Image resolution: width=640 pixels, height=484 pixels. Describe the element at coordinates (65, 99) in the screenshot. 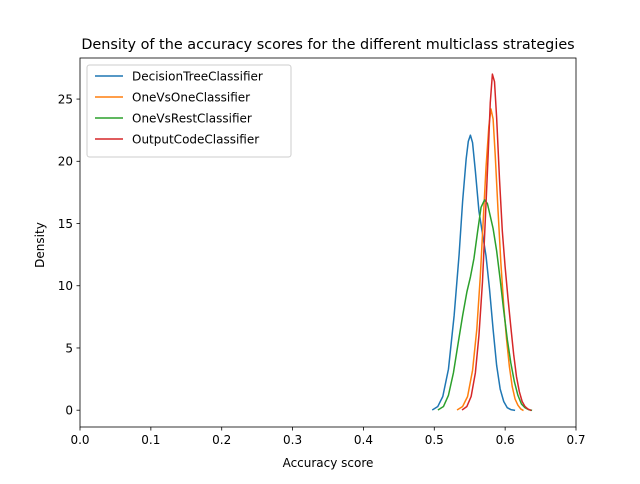

I see `y-tick-label-5: 25` at that location.